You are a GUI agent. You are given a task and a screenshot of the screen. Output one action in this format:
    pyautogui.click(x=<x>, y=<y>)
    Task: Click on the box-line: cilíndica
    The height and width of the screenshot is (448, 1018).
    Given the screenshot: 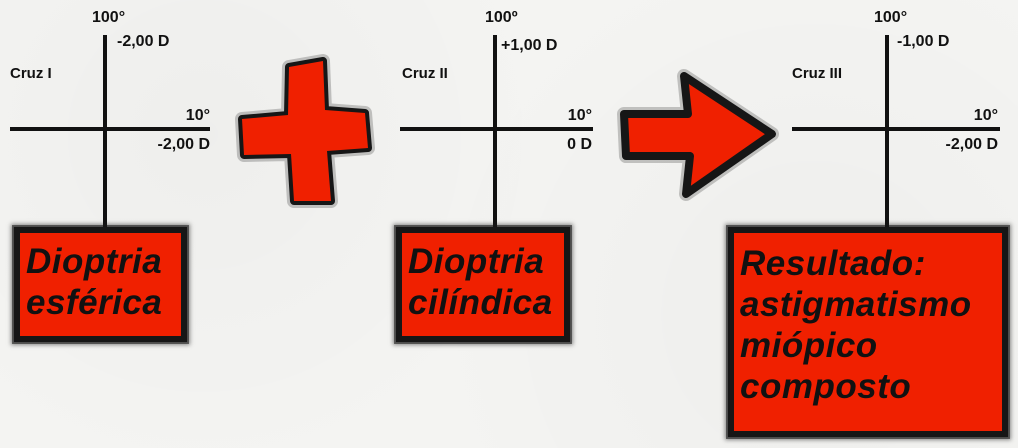 What is the action you would take?
    pyautogui.click(x=480, y=302)
    